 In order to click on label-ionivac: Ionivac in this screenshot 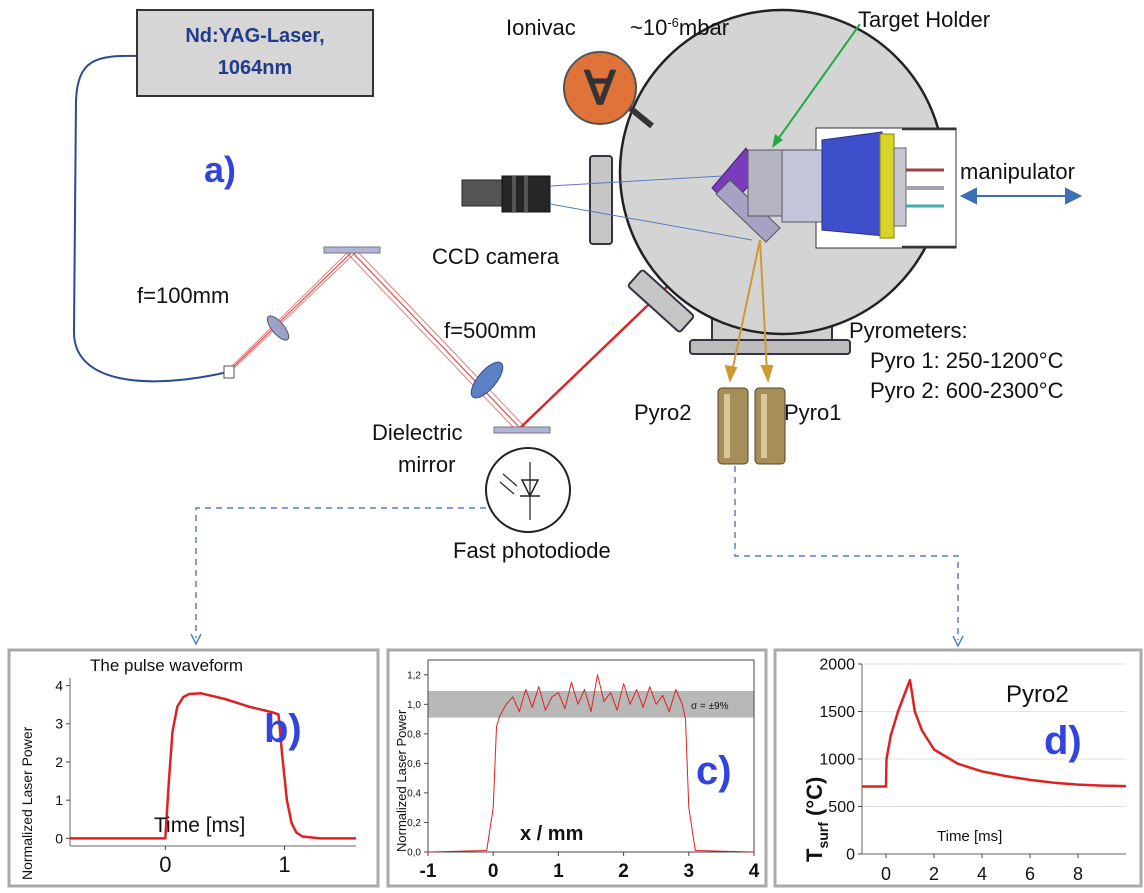, I will do `click(541, 27)`.